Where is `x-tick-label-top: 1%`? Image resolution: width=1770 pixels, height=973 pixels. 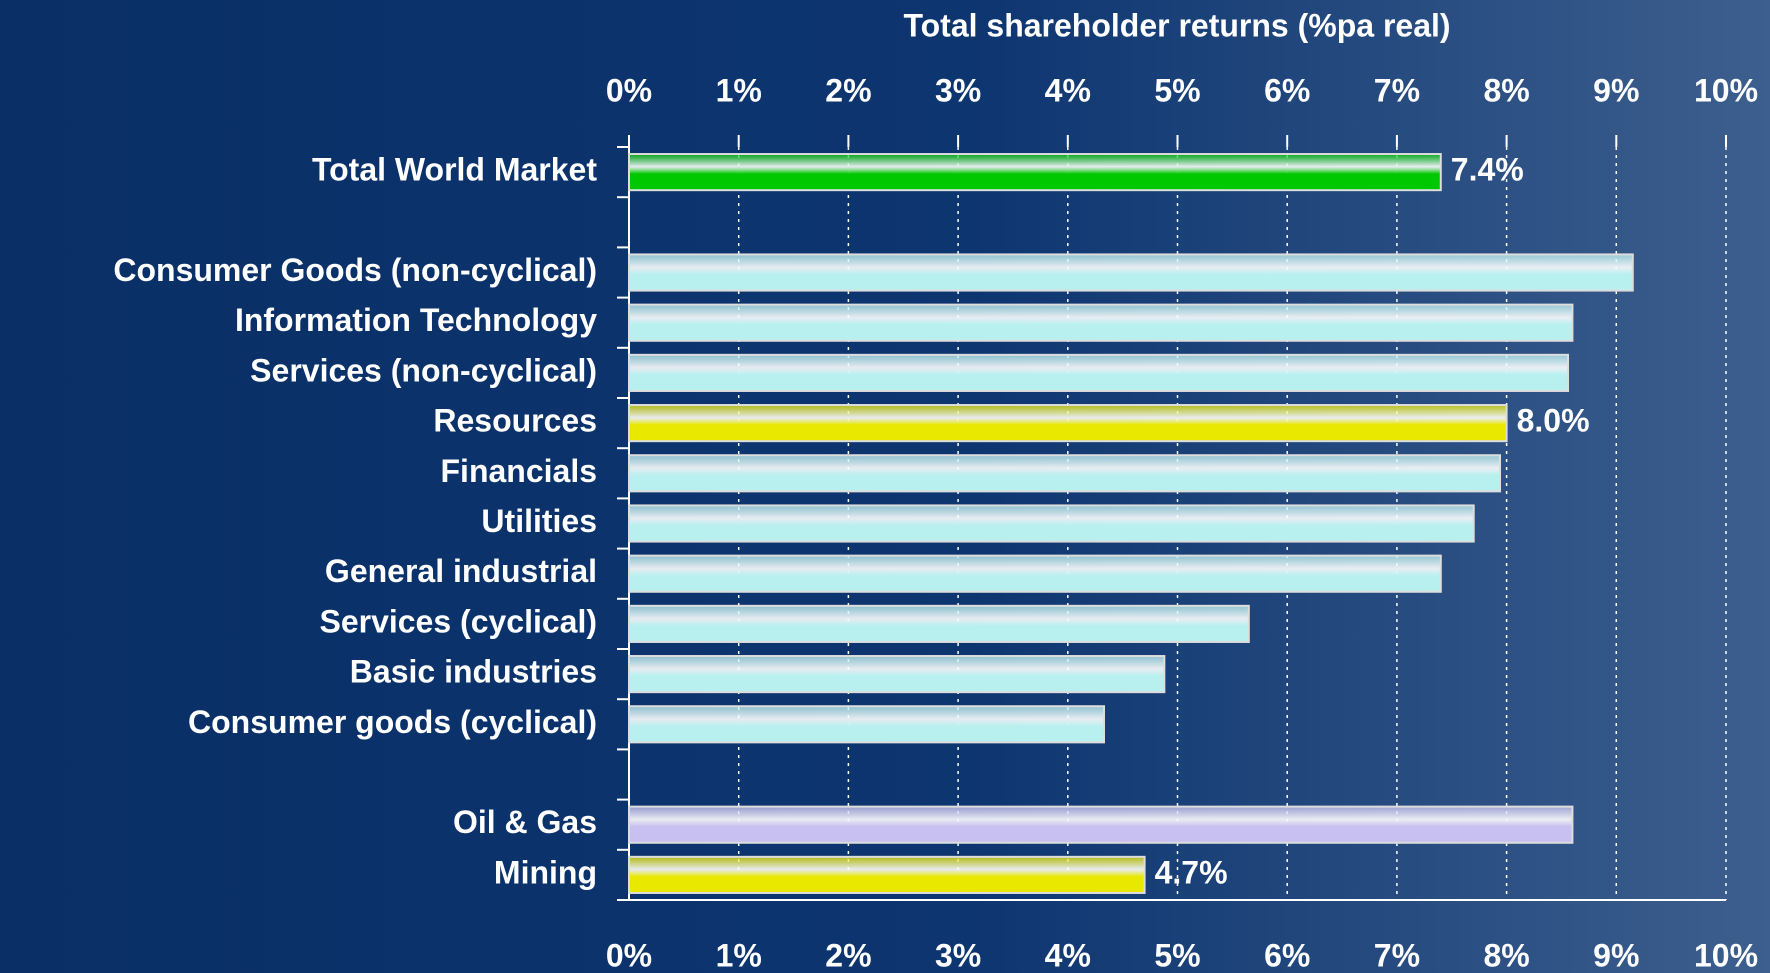
x-tick-label-top: 1% is located at coordinates (739, 90).